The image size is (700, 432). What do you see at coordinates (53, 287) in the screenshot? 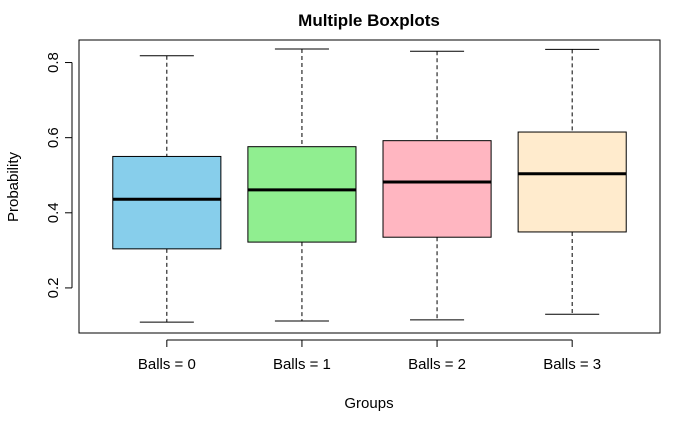
I see `y-tick-label: 0.2` at bounding box center [53, 287].